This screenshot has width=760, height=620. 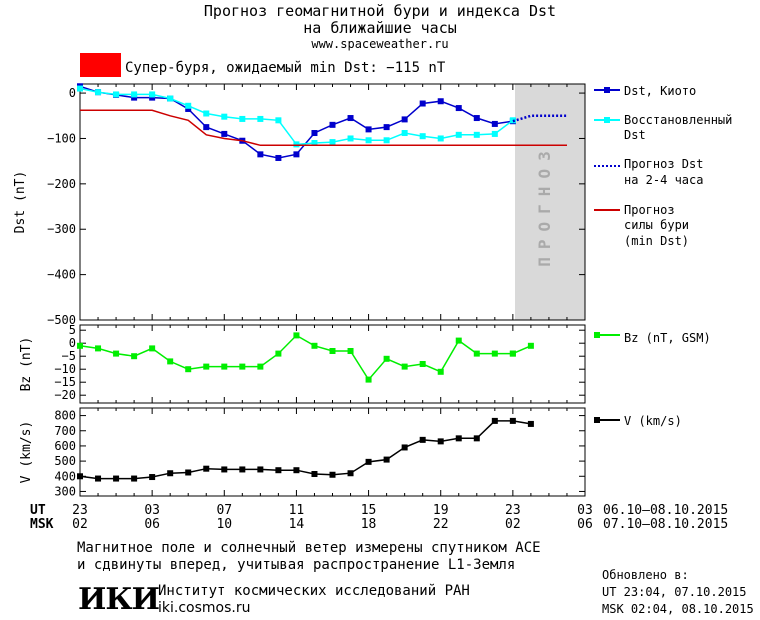 I want to click on bz-ytick-label: 0, so click(x=72, y=343).